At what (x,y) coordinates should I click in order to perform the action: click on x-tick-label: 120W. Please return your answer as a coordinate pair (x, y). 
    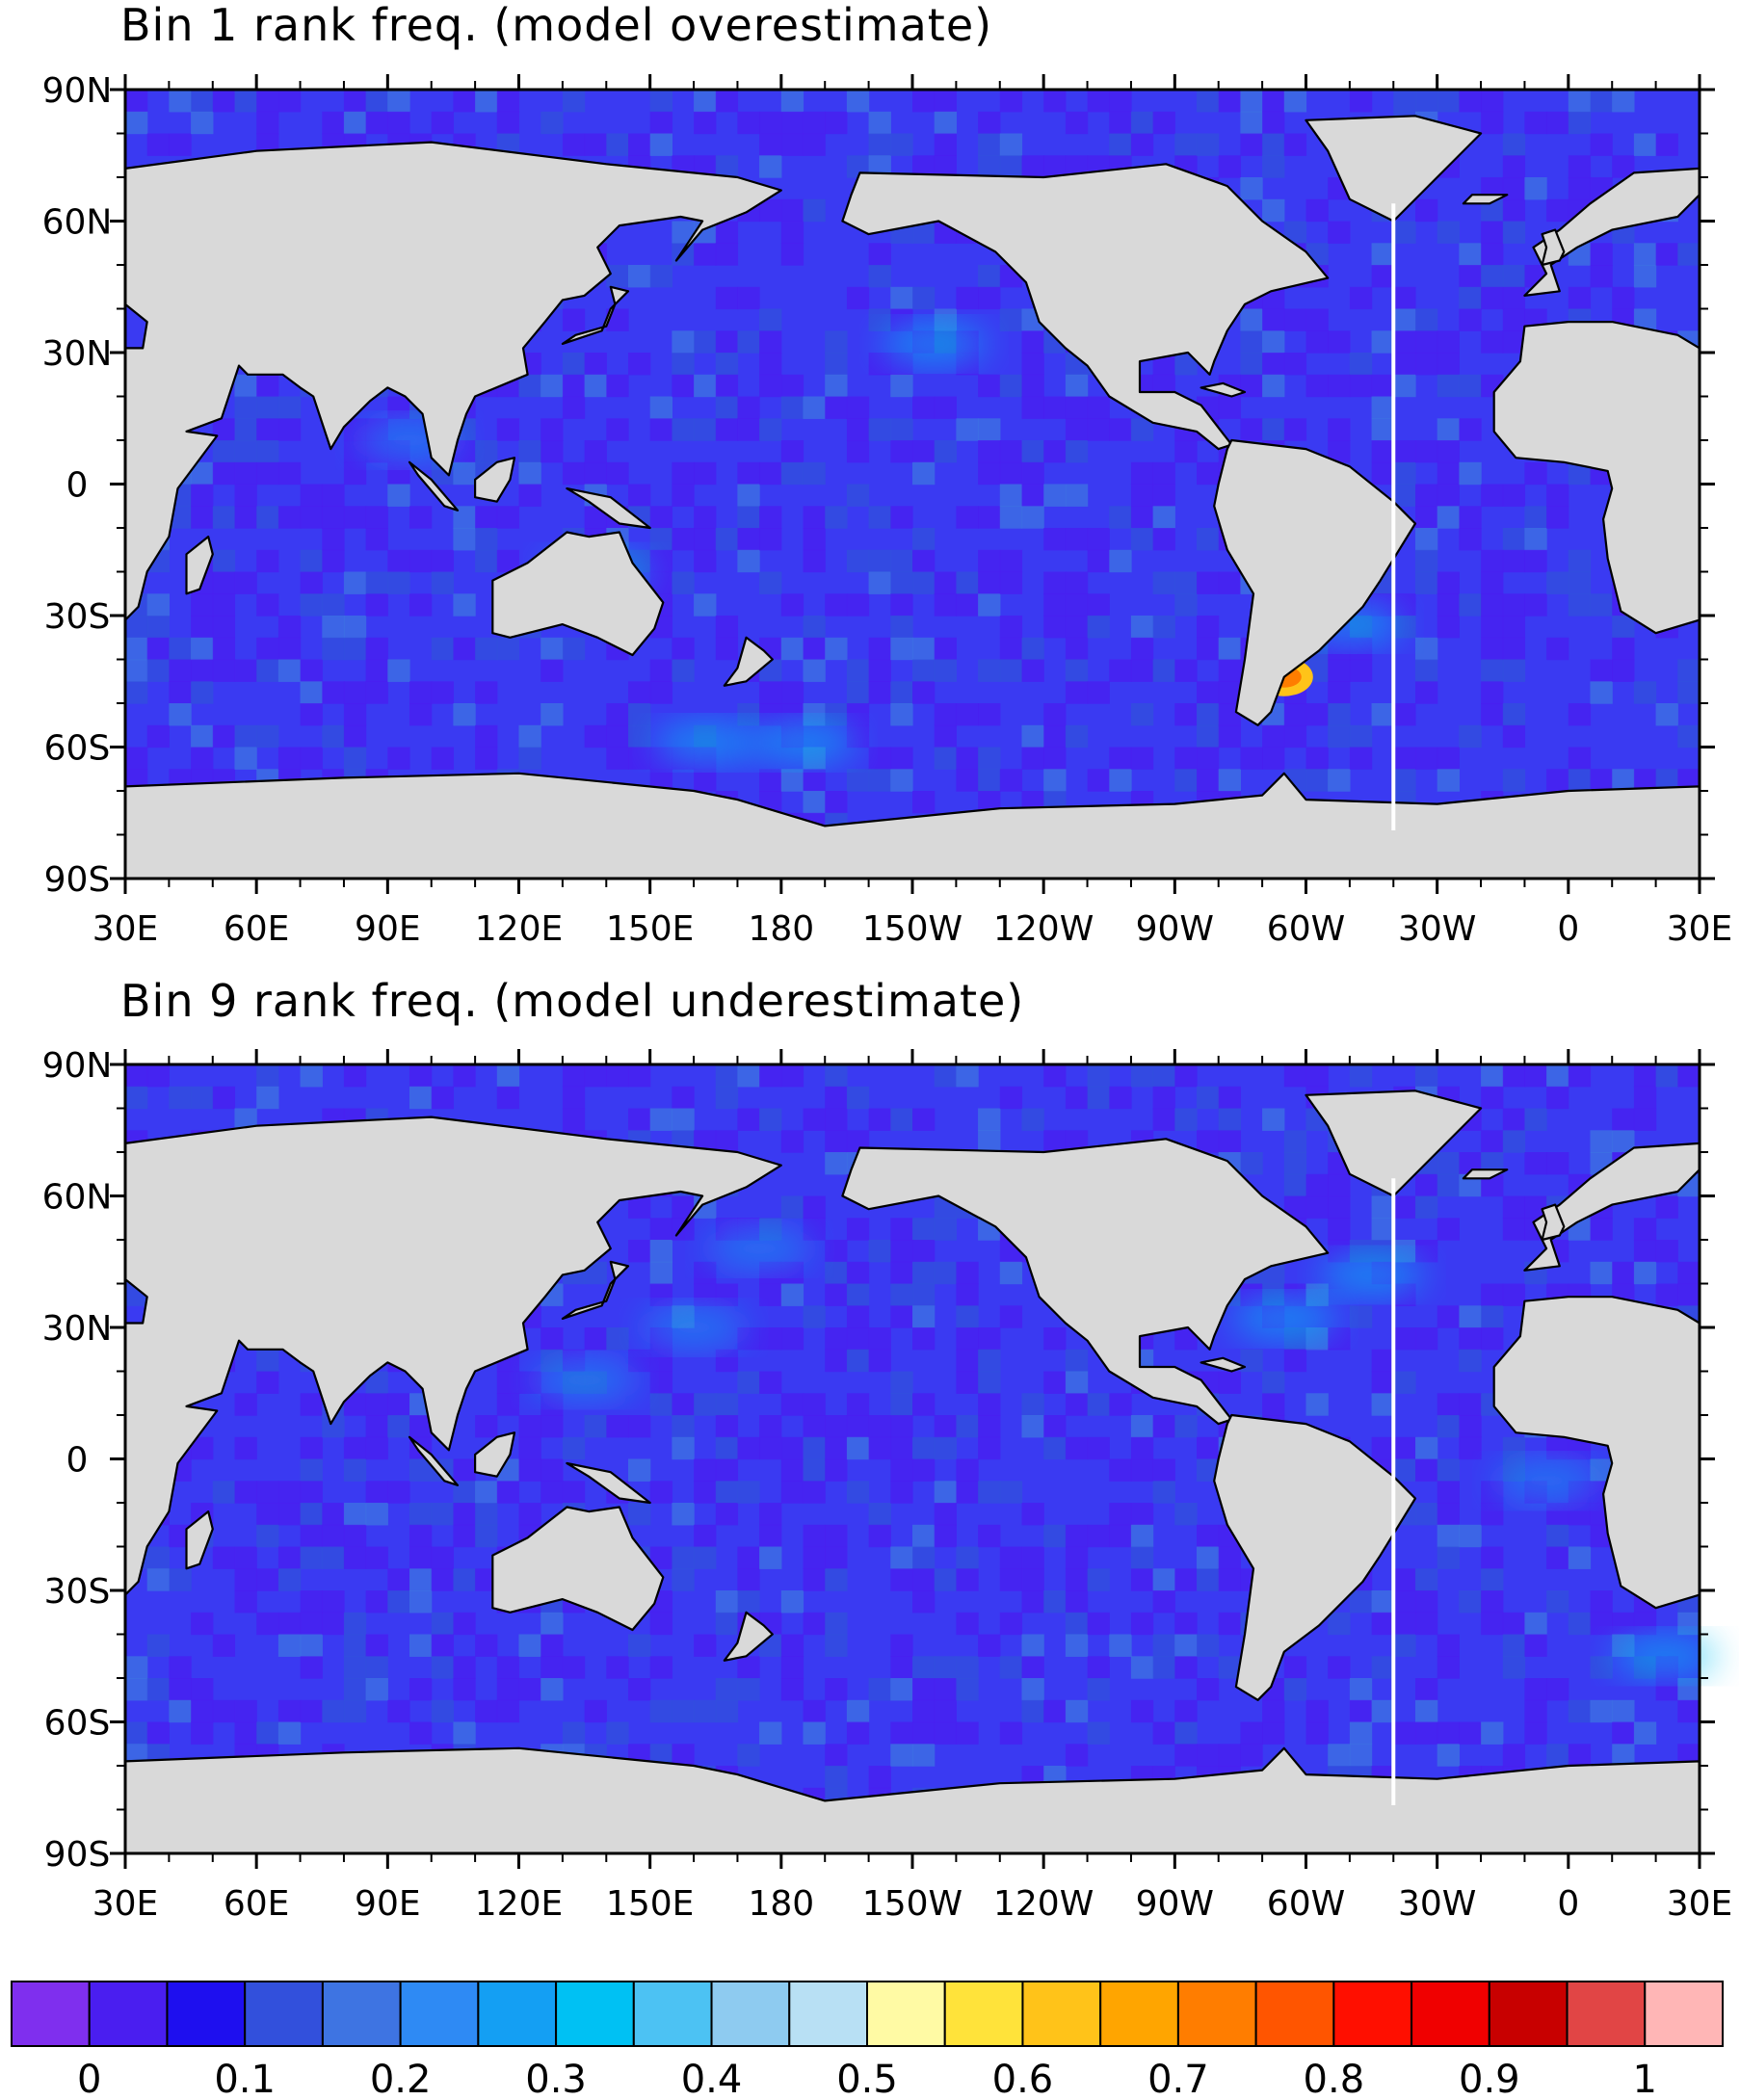
    Looking at the image, I should click on (1043, 1904).